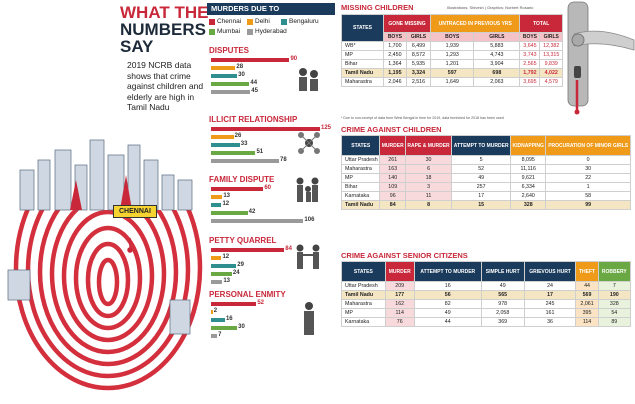 This screenshot has height=404, width=635. What do you see at coordinates (614, 286) in the screenshot?
I see `value-cell: 7` at bounding box center [614, 286].